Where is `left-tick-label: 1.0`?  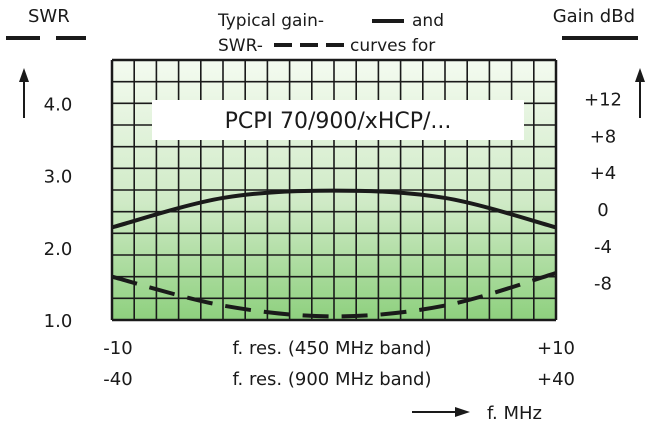
left-tick-label: 1.0 is located at coordinates (58, 321).